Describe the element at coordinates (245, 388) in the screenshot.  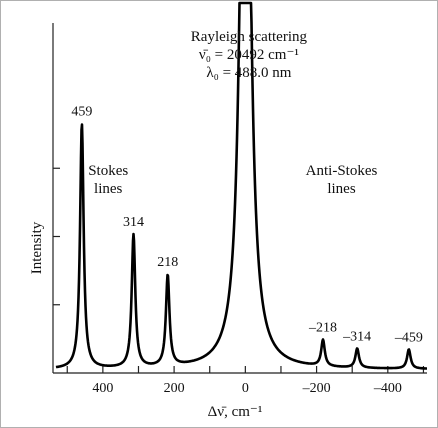
I see `x-tick-label: 0` at that location.